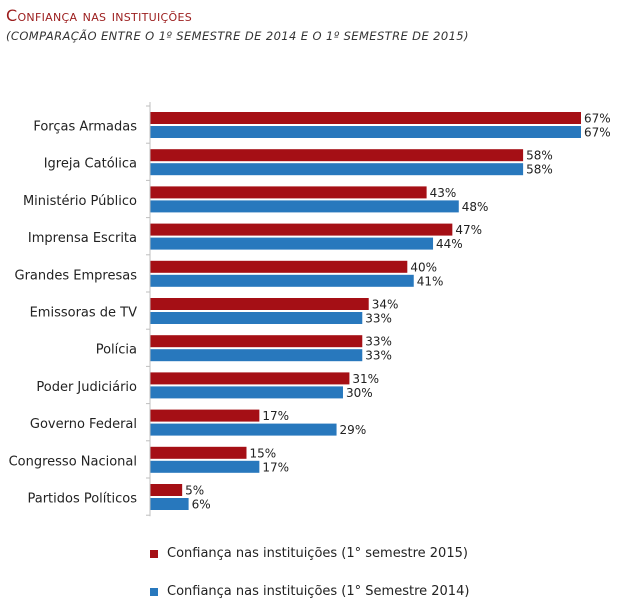  What do you see at coordinates (259, 304) in the screenshot?
I see `bar-2015-emissoras-de-tv` at bounding box center [259, 304].